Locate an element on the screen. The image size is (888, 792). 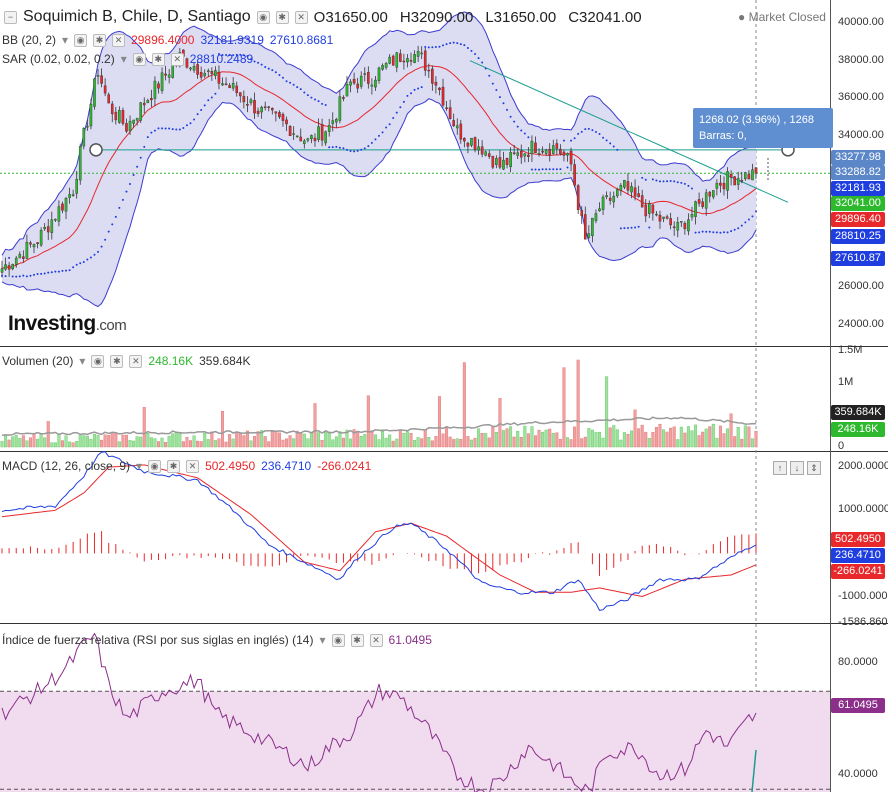
high-value: H32090.00 is located at coordinates (436, 17).